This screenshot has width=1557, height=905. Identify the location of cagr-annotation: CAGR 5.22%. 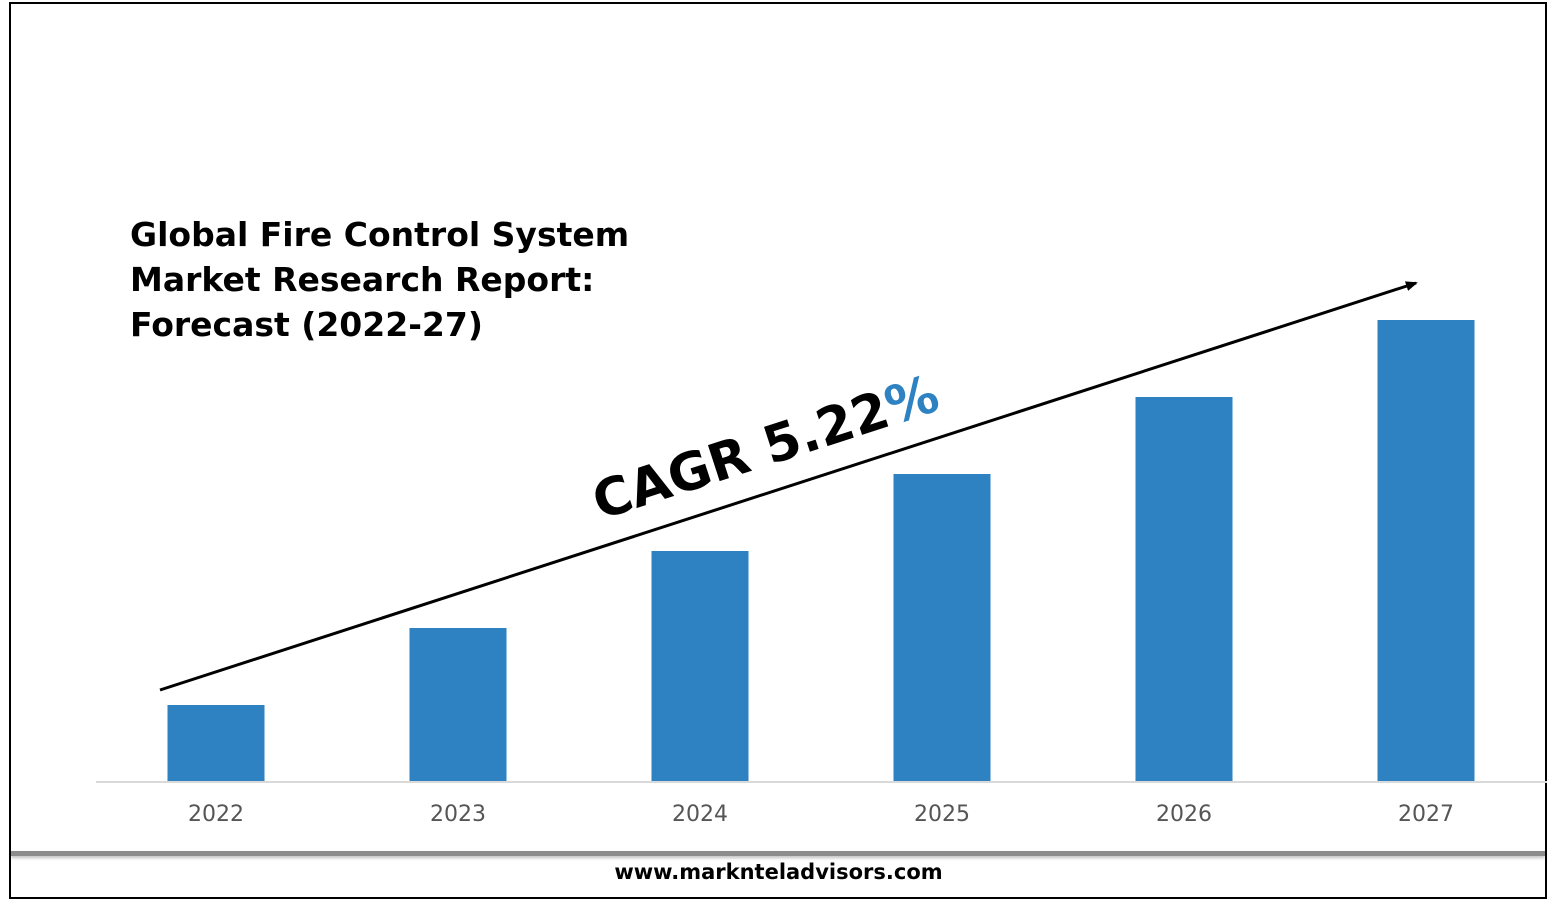
(765, 448).